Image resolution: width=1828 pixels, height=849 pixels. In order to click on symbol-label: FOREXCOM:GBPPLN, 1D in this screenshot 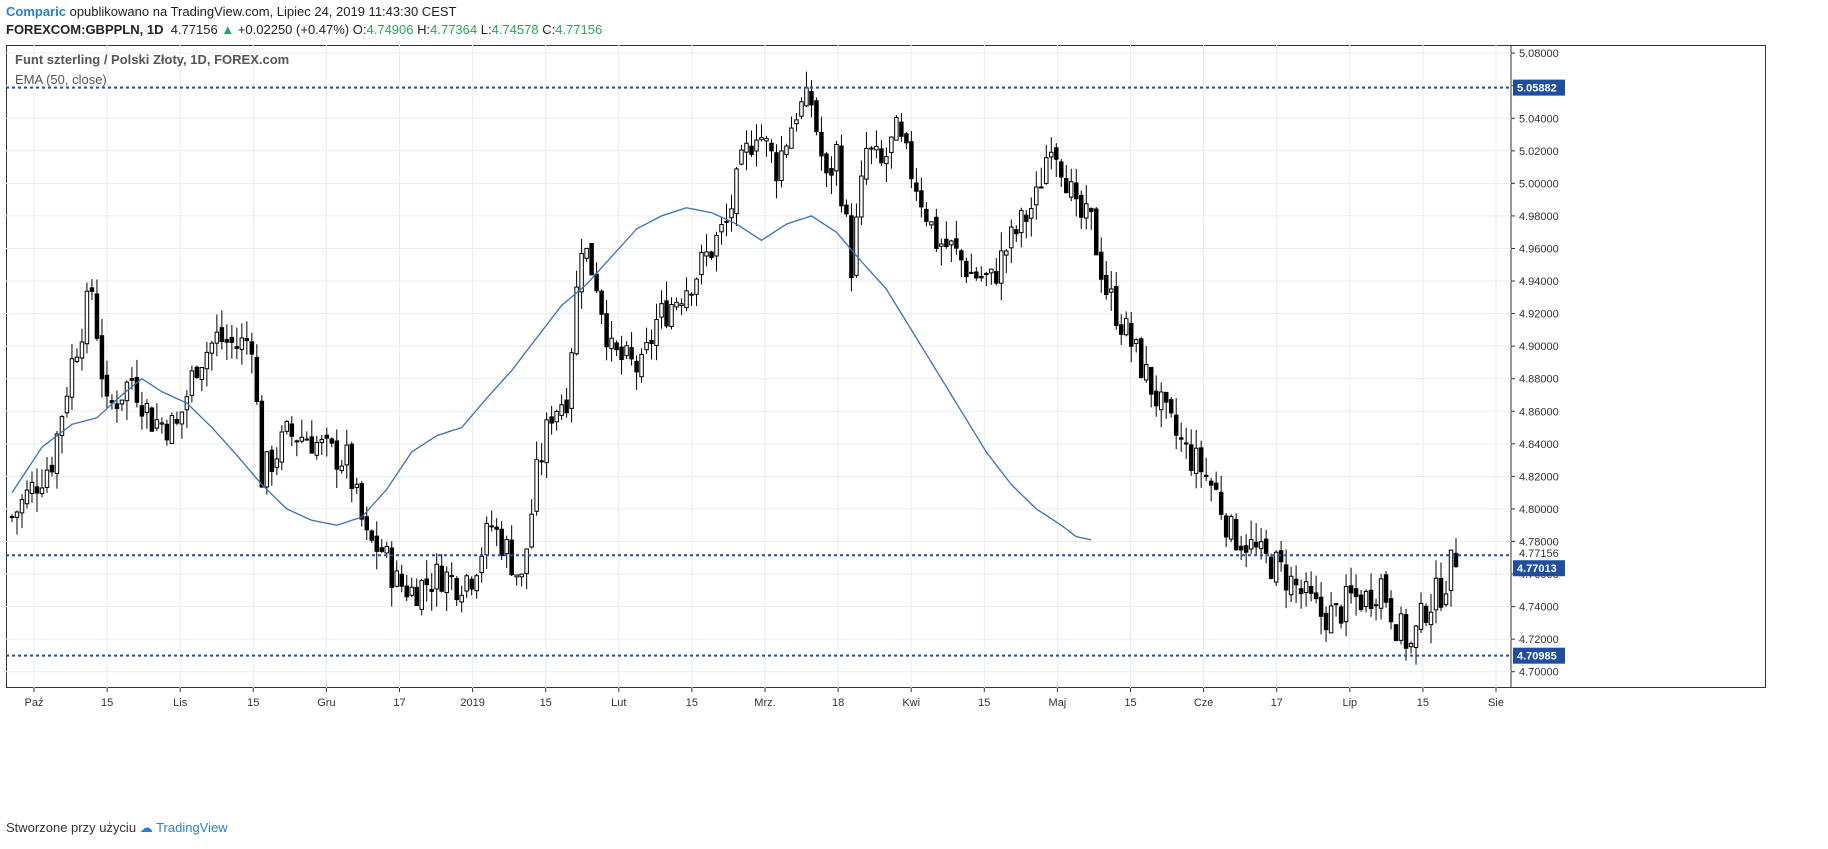, I will do `click(85, 29)`.